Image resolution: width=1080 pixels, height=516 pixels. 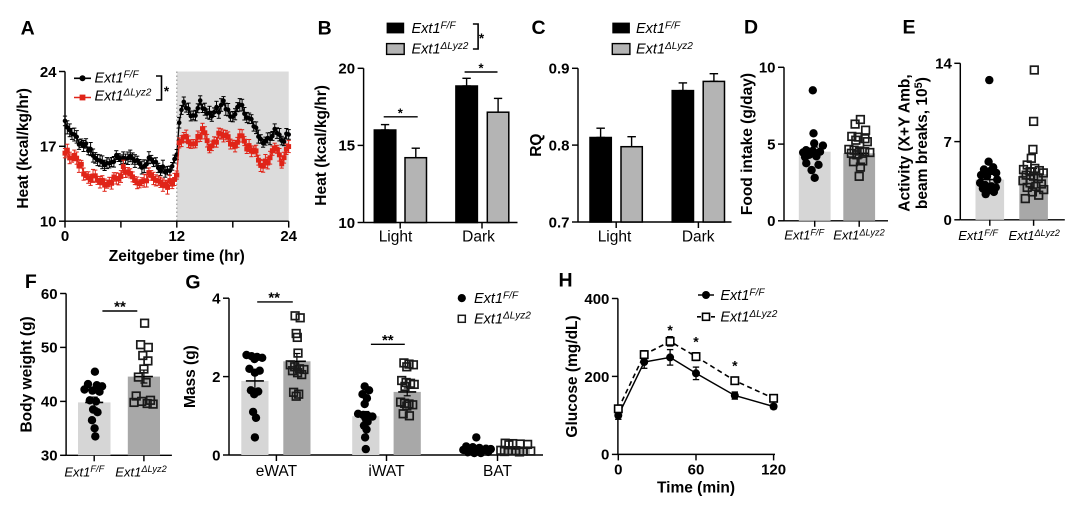 I want to click on svg-text: Body weight (g), so click(x=27, y=374).